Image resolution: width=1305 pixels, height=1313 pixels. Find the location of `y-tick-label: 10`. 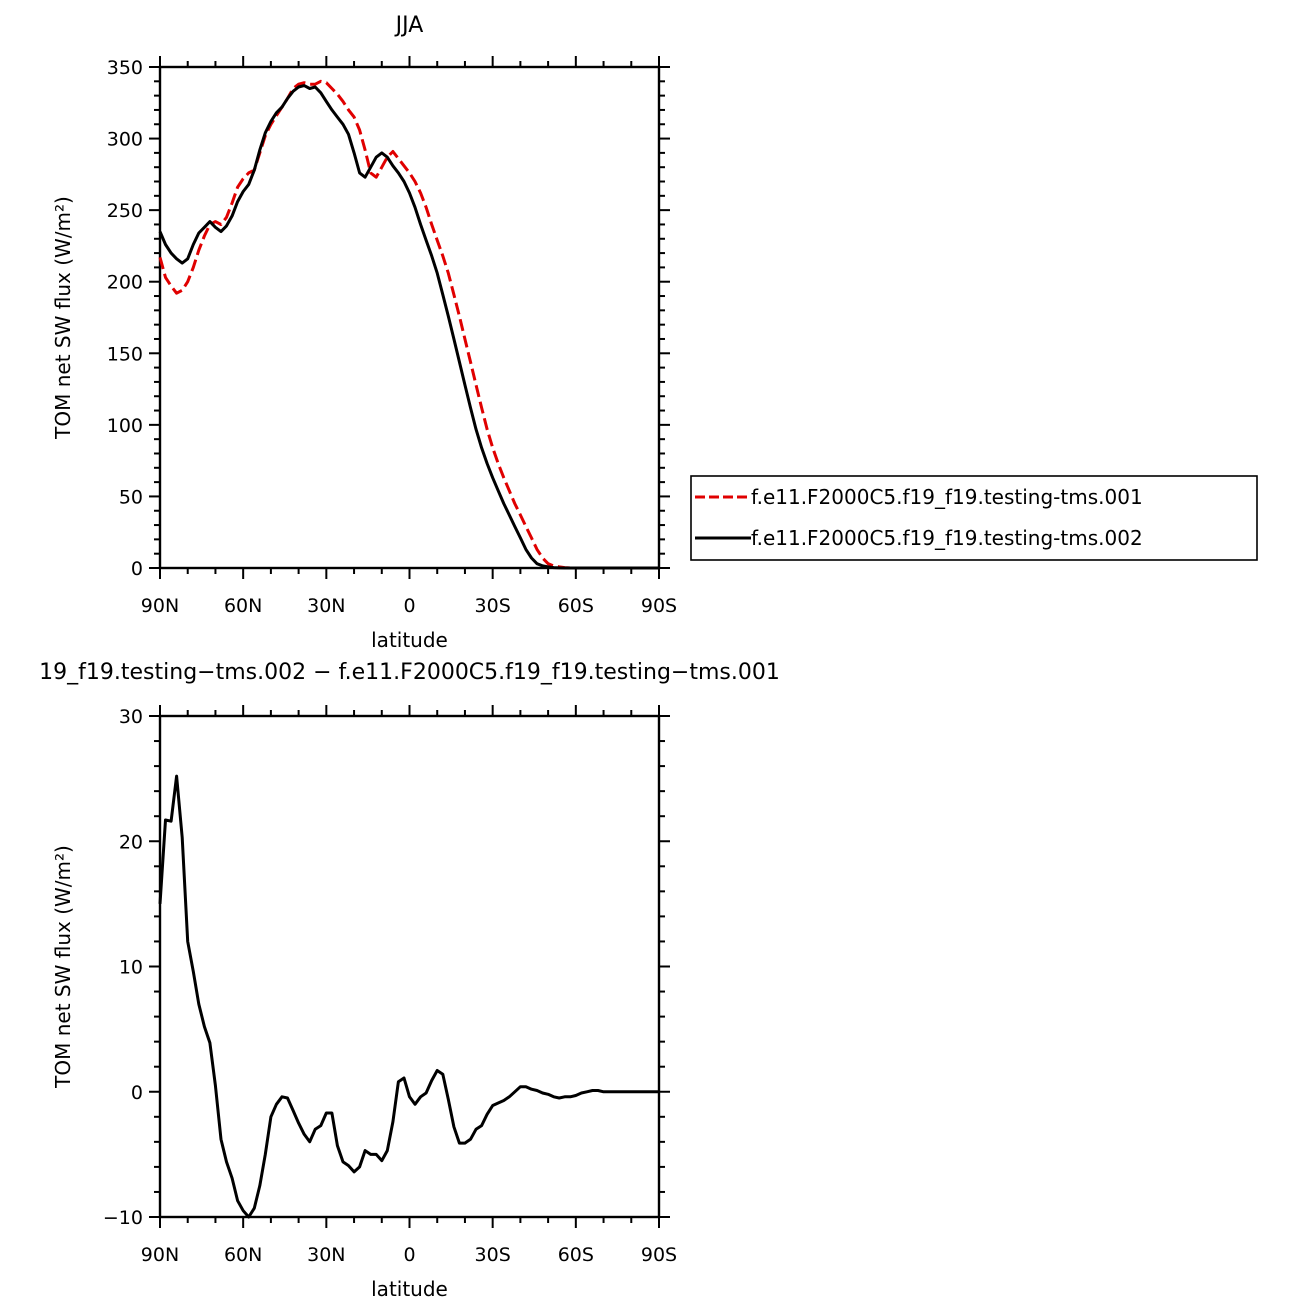

y-tick-label: 10 is located at coordinates (131, 968).